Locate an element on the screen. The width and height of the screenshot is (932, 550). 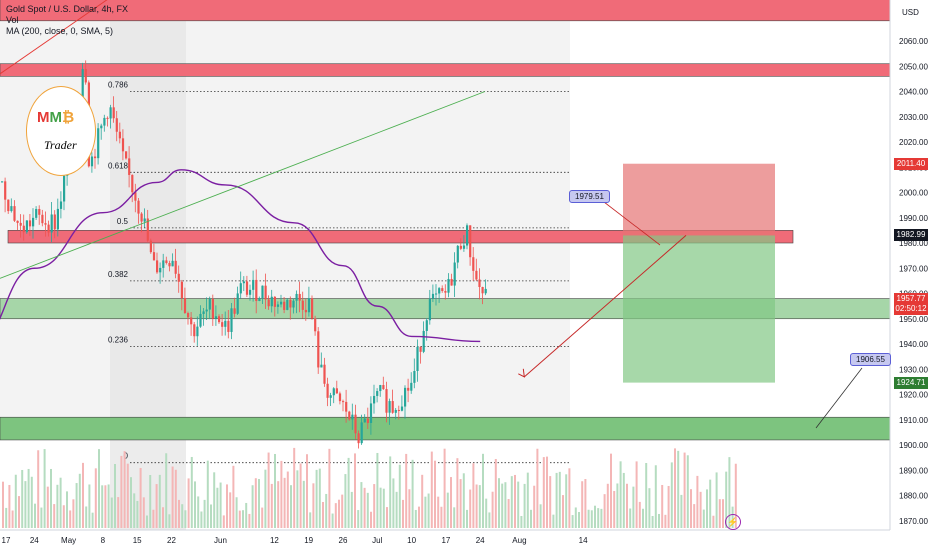
time-tick-label: 26 is located at coordinates (343, 540).